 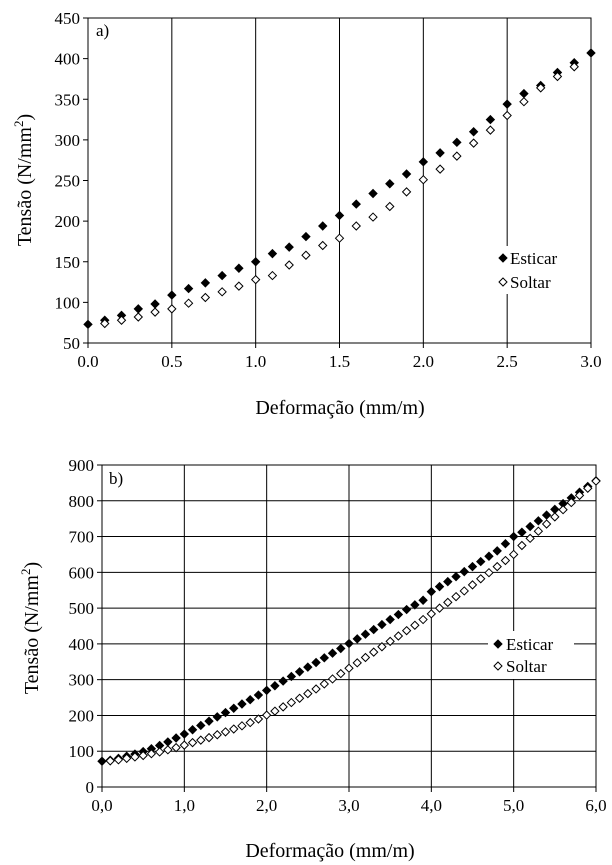 What do you see at coordinates (507, 361) in the screenshot?
I see `x-tick-label: 2.5` at bounding box center [507, 361].